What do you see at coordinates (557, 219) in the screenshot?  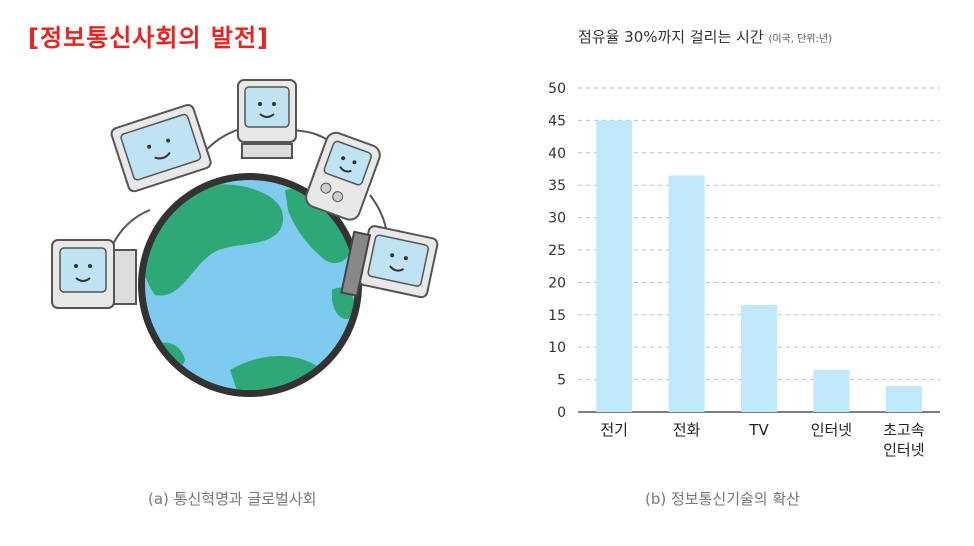 I see `y-tick-label: 30` at bounding box center [557, 219].